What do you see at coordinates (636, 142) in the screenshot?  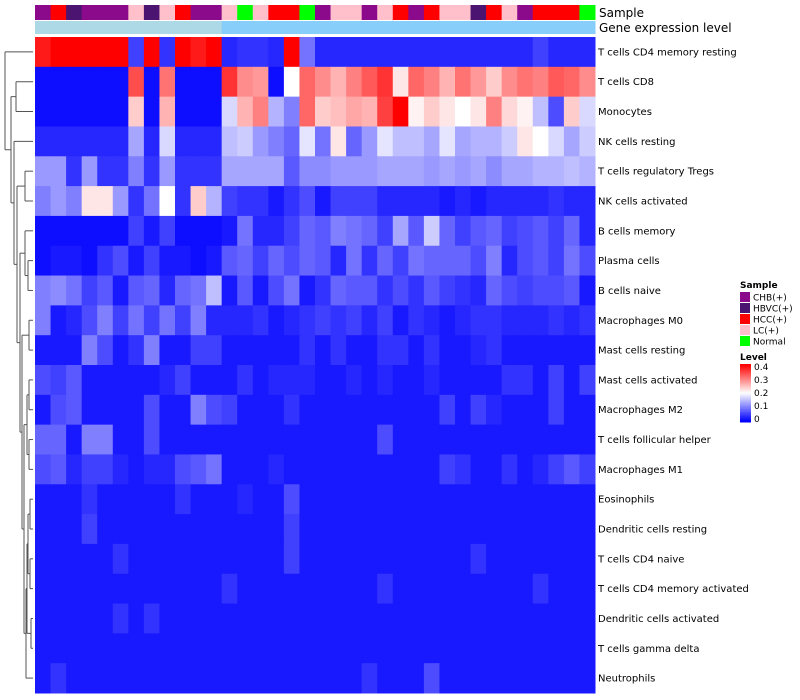 I see `row-label: NK cells resting` at bounding box center [636, 142].